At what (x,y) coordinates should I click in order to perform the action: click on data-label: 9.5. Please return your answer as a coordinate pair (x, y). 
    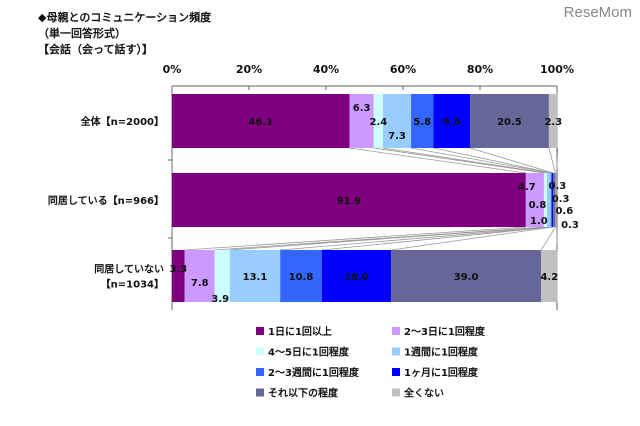
    Looking at the image, I should click on (452, 122).